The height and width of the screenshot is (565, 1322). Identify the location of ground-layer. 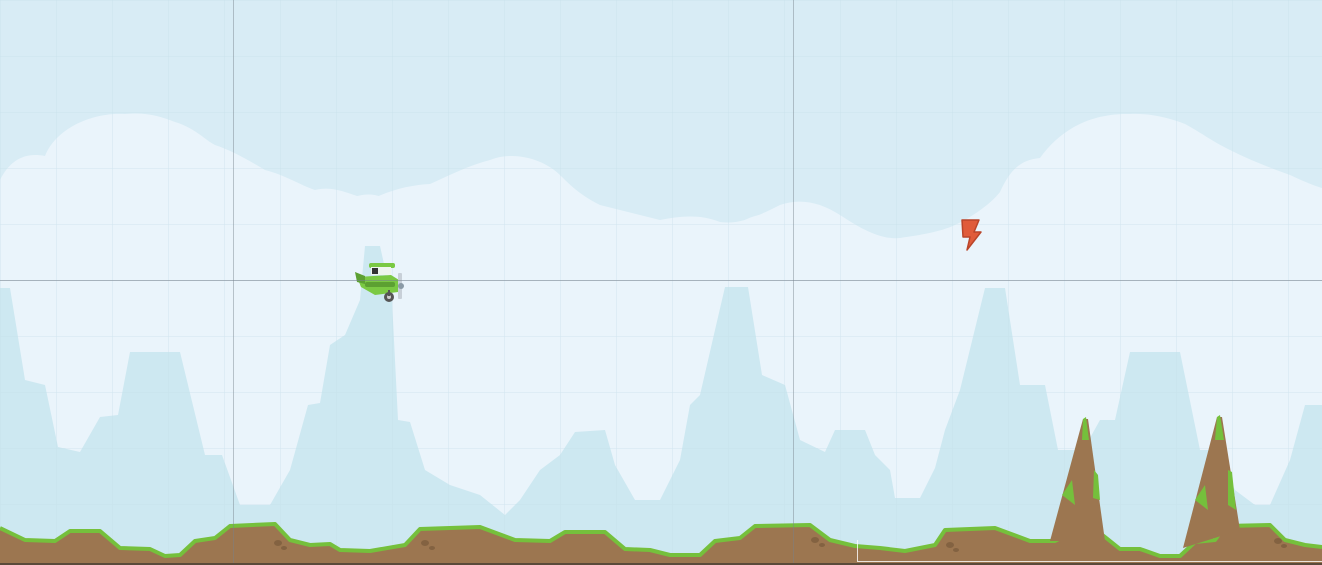
(661, 543).